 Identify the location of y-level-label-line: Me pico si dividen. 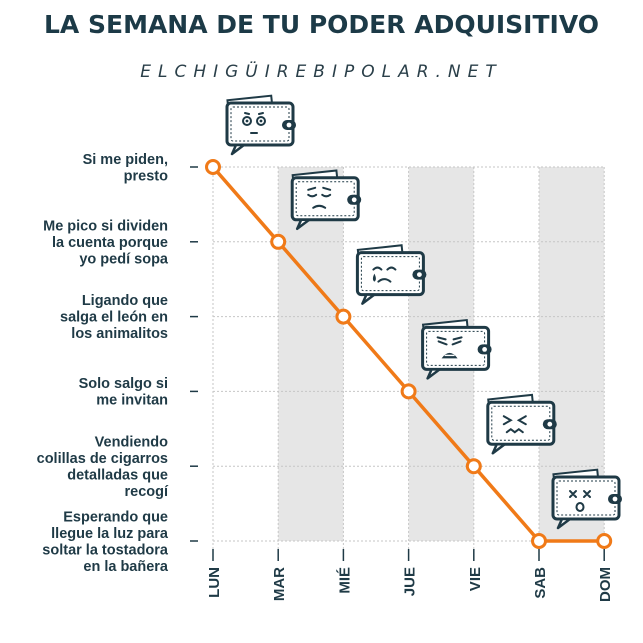
(105, 226).